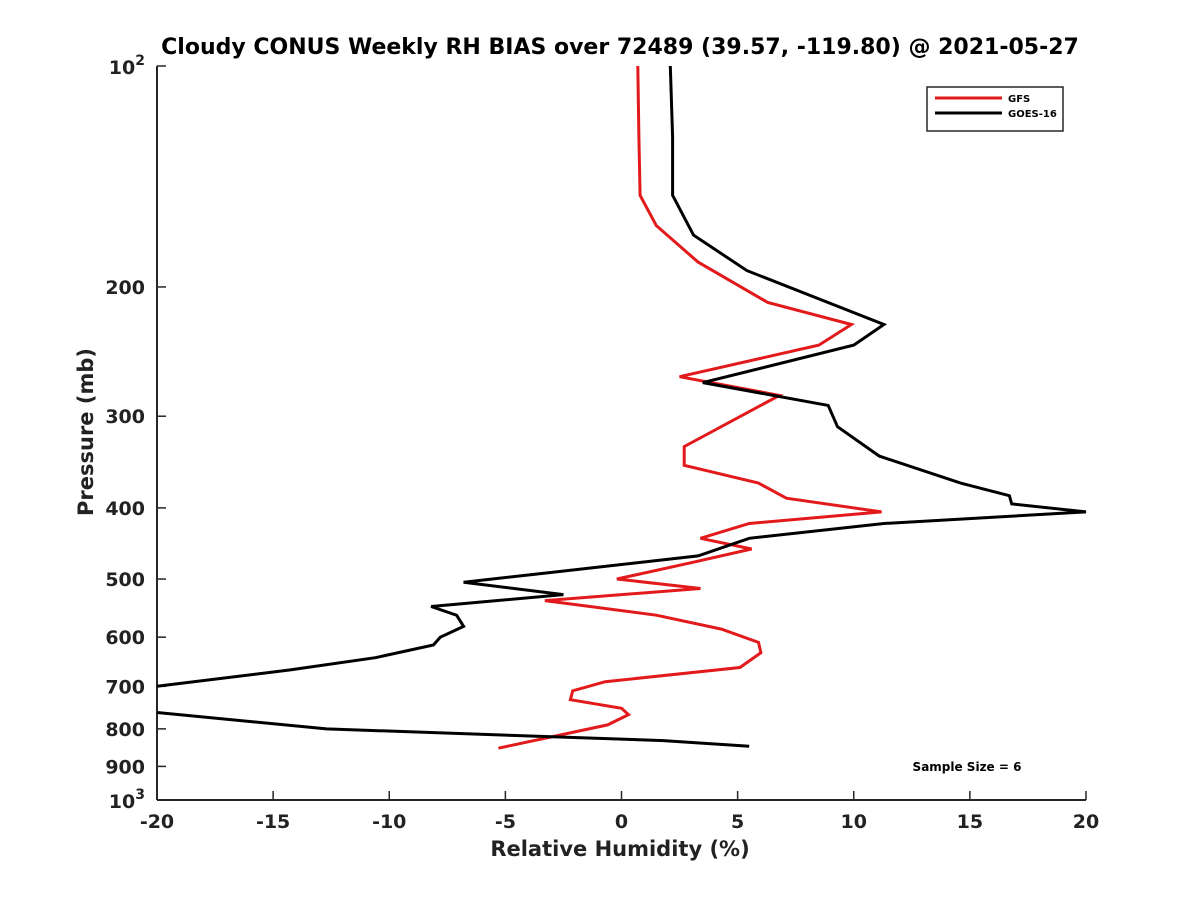 This screenshot has height=904, width=1200. I want to click on y-tick-label-exponent: 3, so click(140, 795).